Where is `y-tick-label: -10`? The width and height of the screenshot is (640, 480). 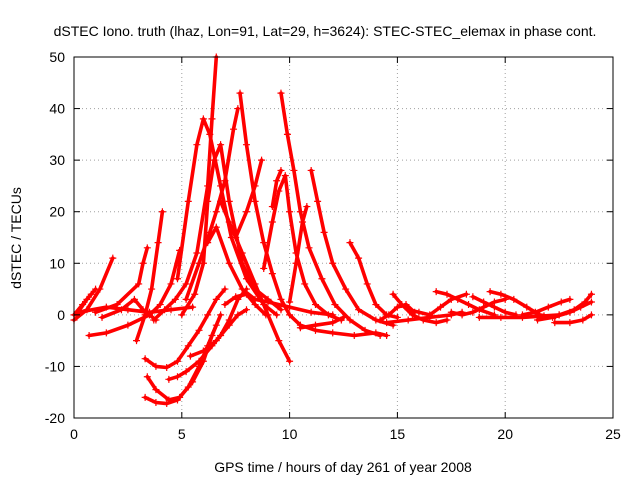 y-tick-label: -10 is located at coordinates (55, 366).